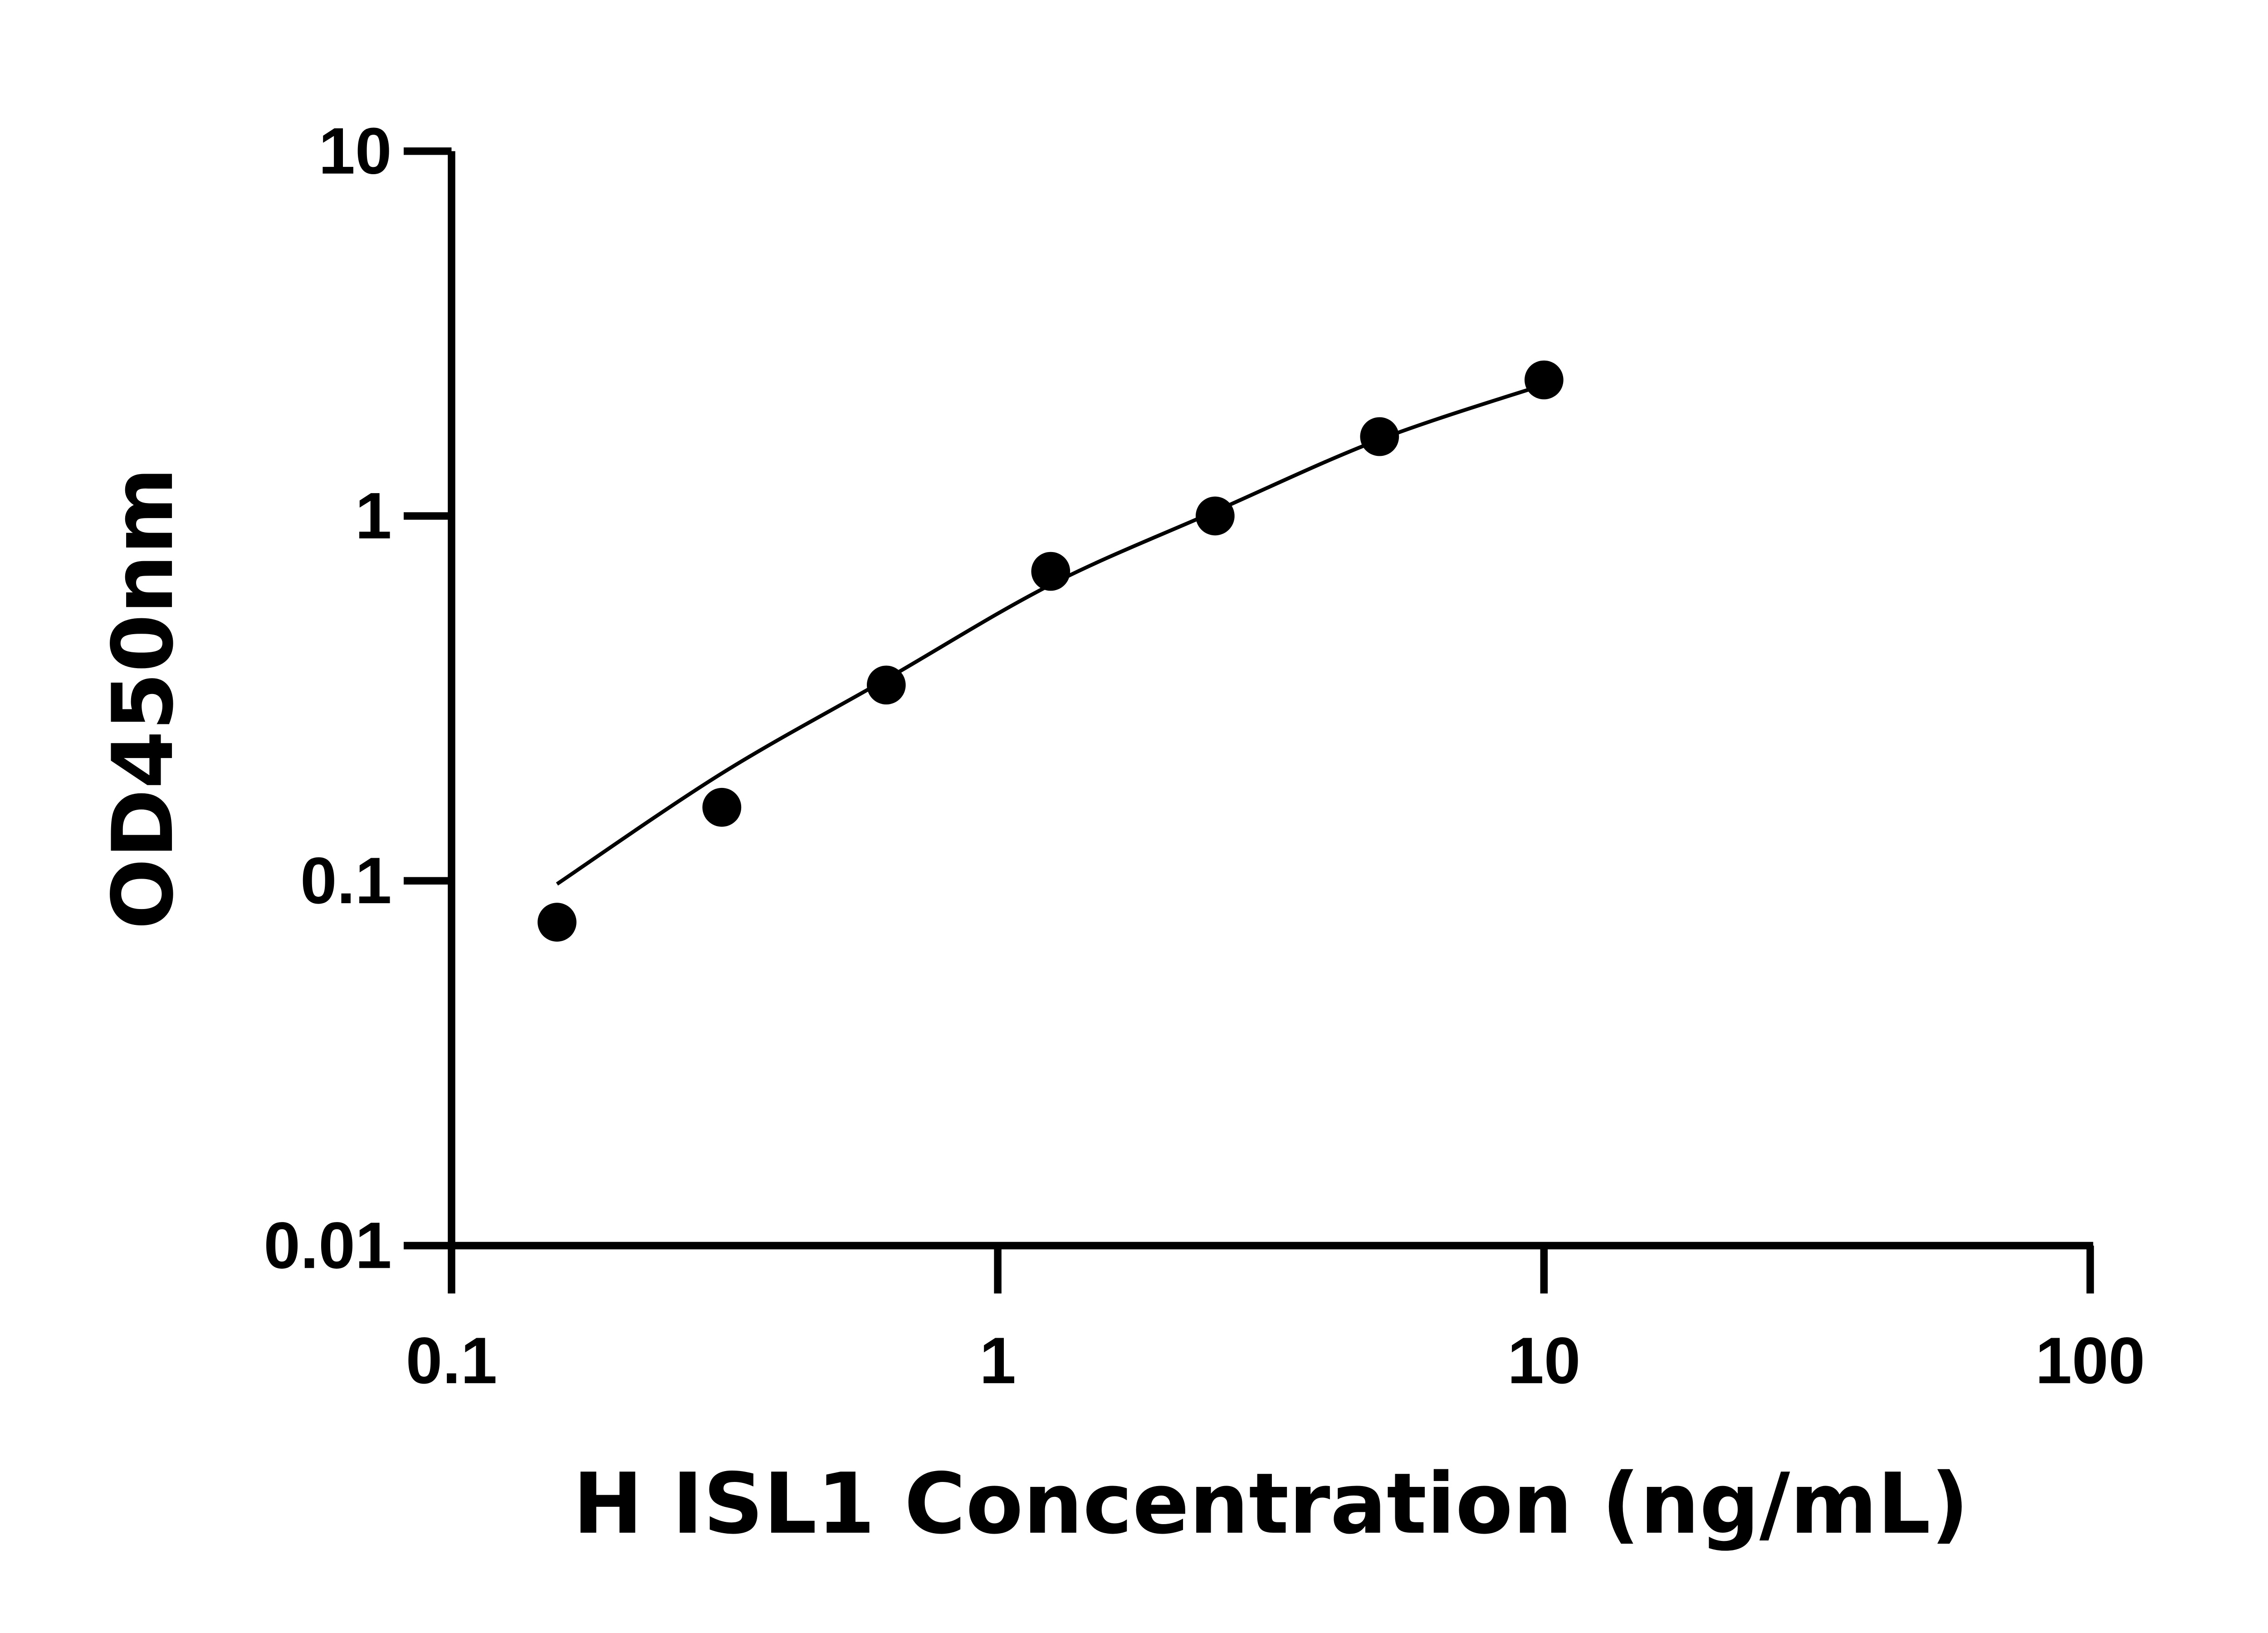 The image size is (2268, 1633). Describe the element at coordinates (1544, 1360) in the screenshot. I see `x-tick-label: 10` at that location.